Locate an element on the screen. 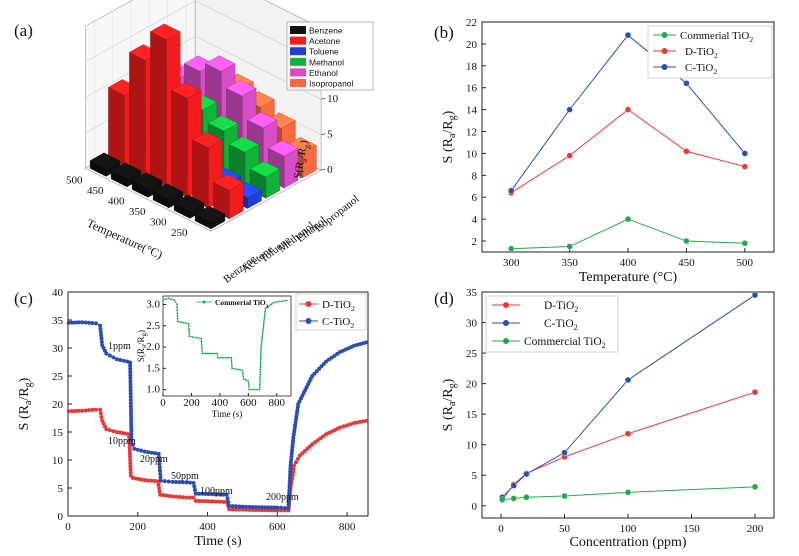  y-tick-label: 8 is located at coordinates (475, 176).